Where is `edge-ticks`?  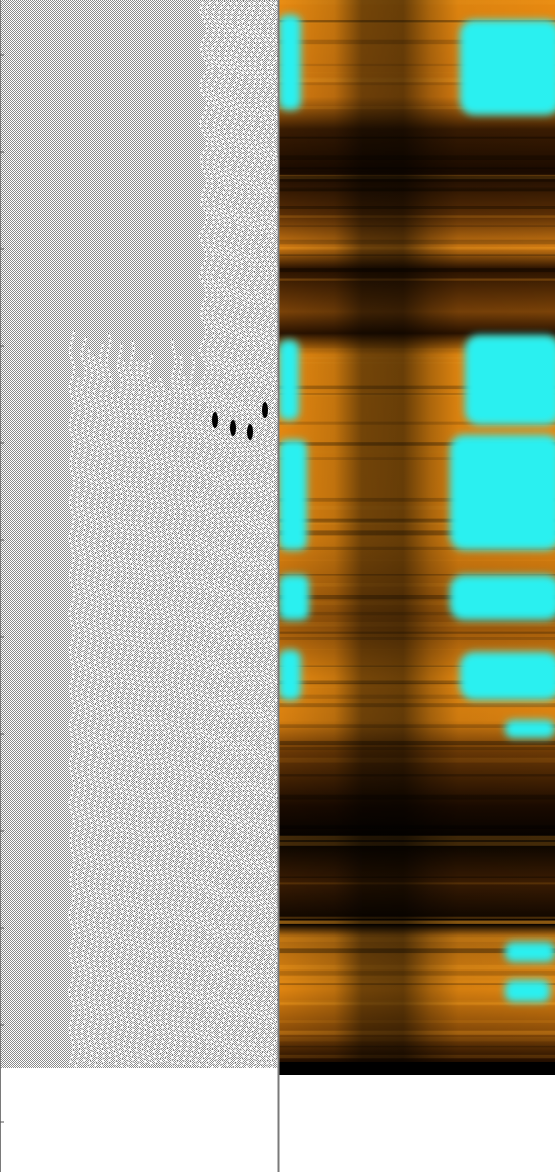 edge-ticks is located at coordinates (2, 588).